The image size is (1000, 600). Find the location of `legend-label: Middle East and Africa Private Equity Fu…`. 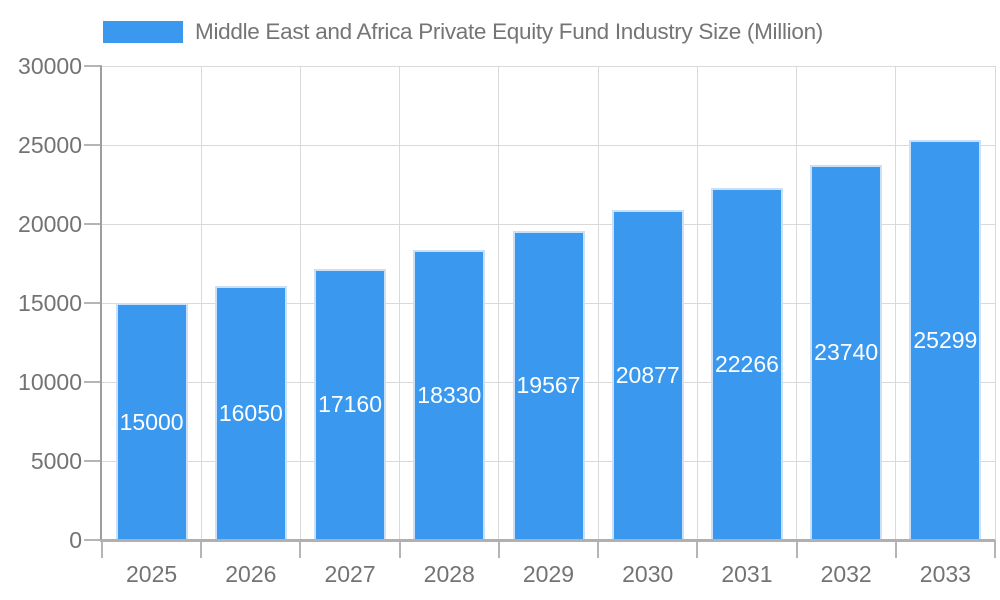

legend-label: Middle East and Africa Private Equity Fu… is located at coordinates (509, 31).